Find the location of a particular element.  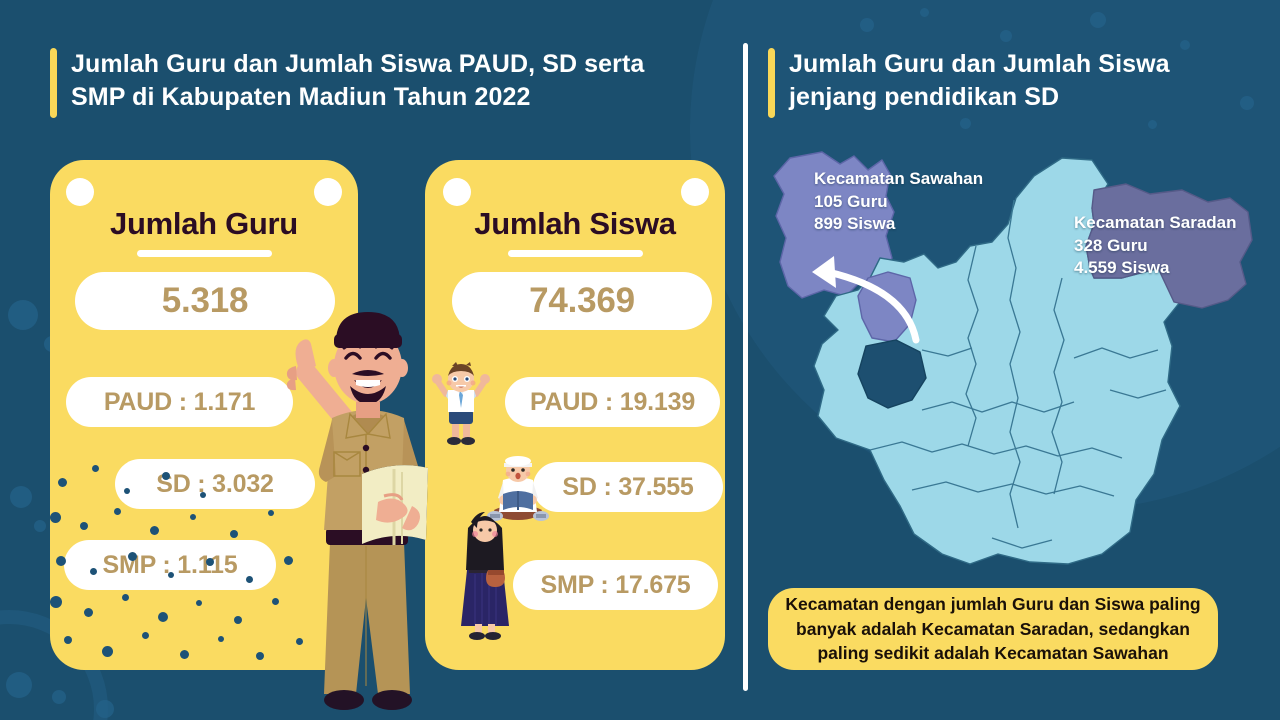

total-siswa-pill: 74.369 is located at coordinates (582, 301).